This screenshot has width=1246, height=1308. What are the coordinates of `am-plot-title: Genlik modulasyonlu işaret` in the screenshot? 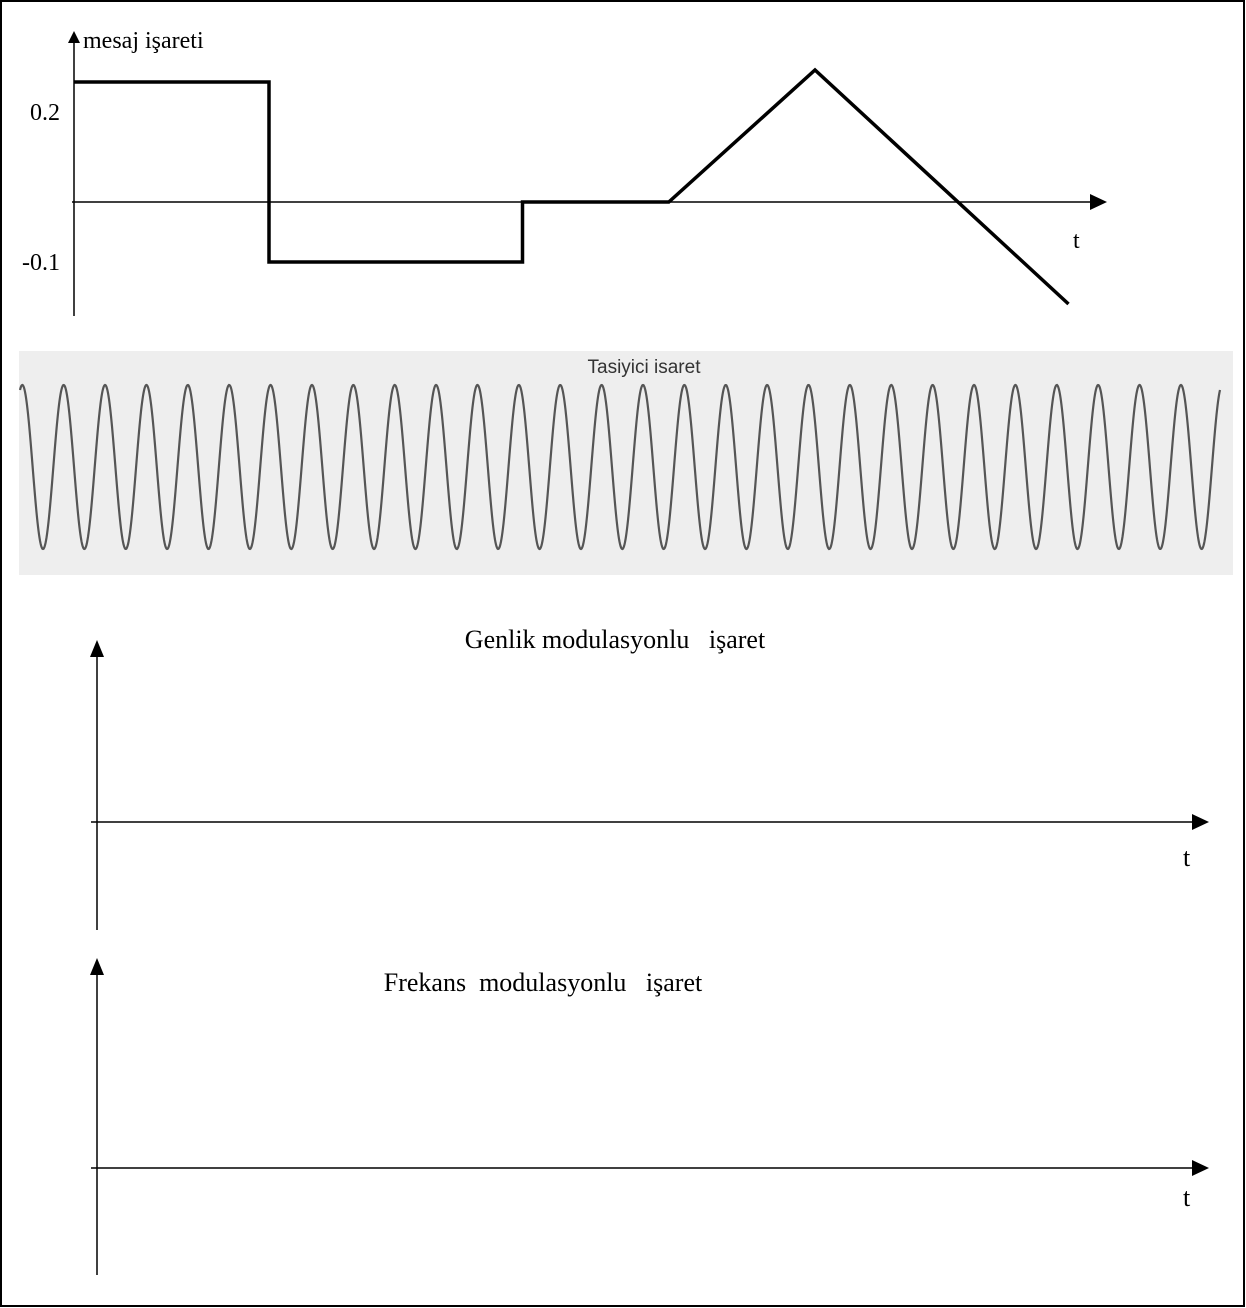 It's located at (615, 639).